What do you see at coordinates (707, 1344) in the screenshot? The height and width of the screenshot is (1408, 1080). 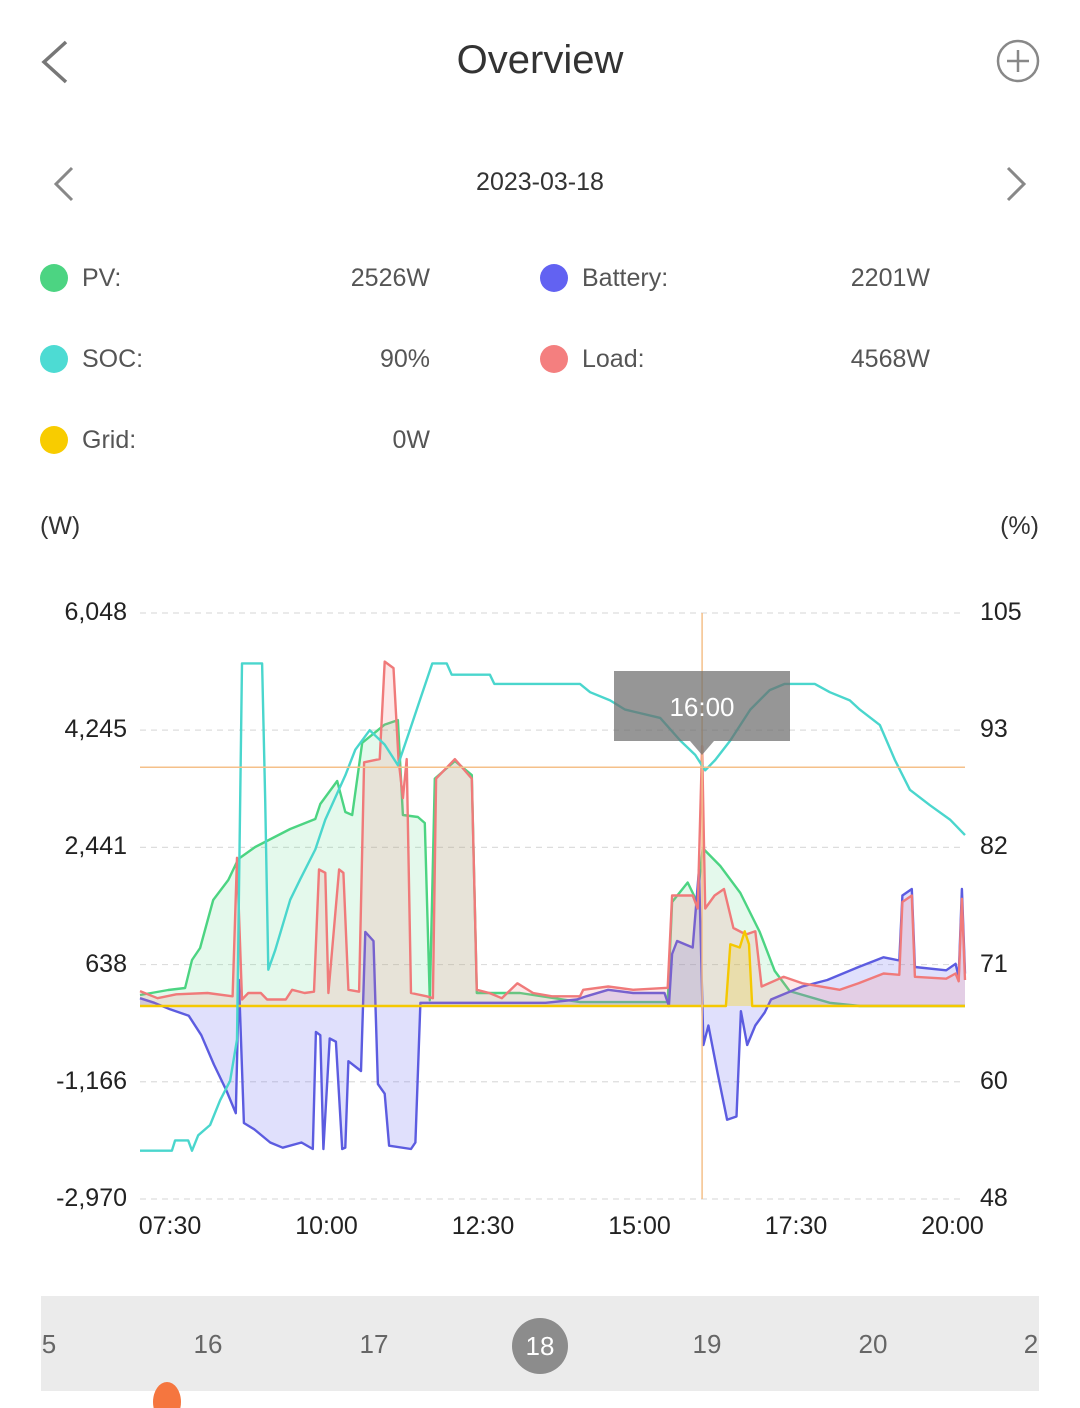 I see `day-item: 19` at bounding box center [707, 1344].